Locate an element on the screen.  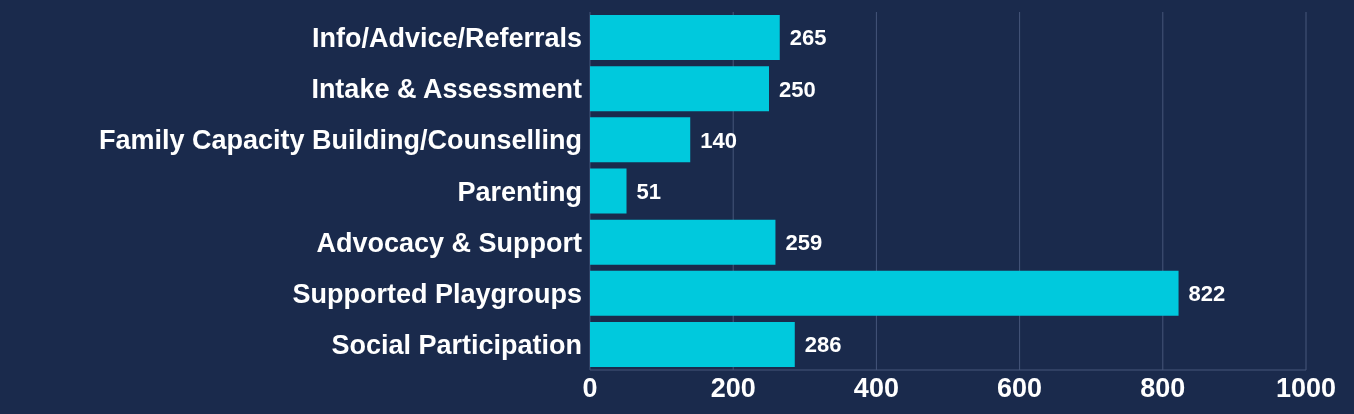
data-label: 286 is located at coordinates (823, 345).